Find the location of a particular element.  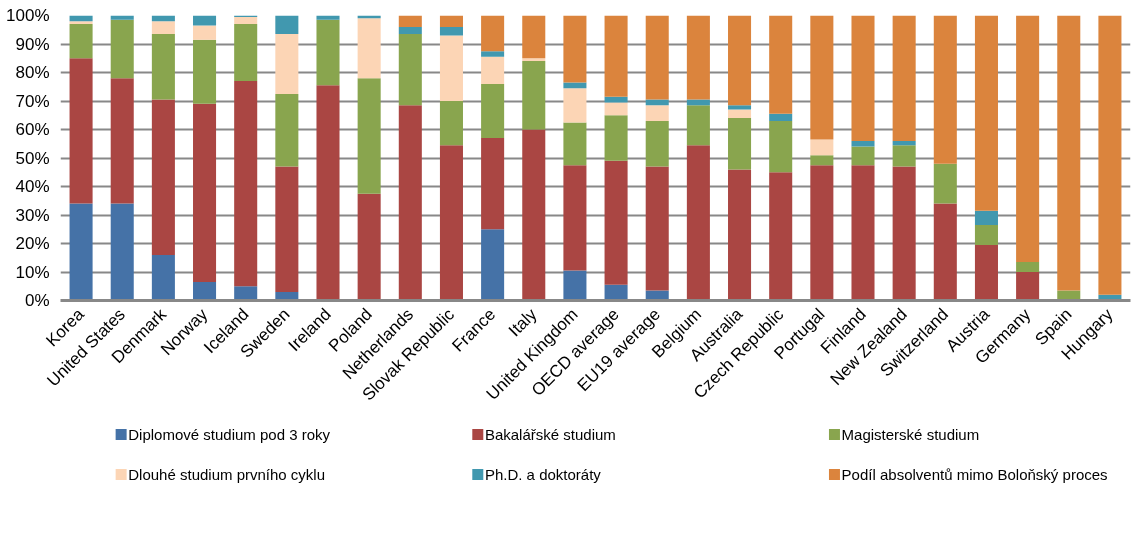

y-tick-label: 90% is located at coordinates (32, 44).